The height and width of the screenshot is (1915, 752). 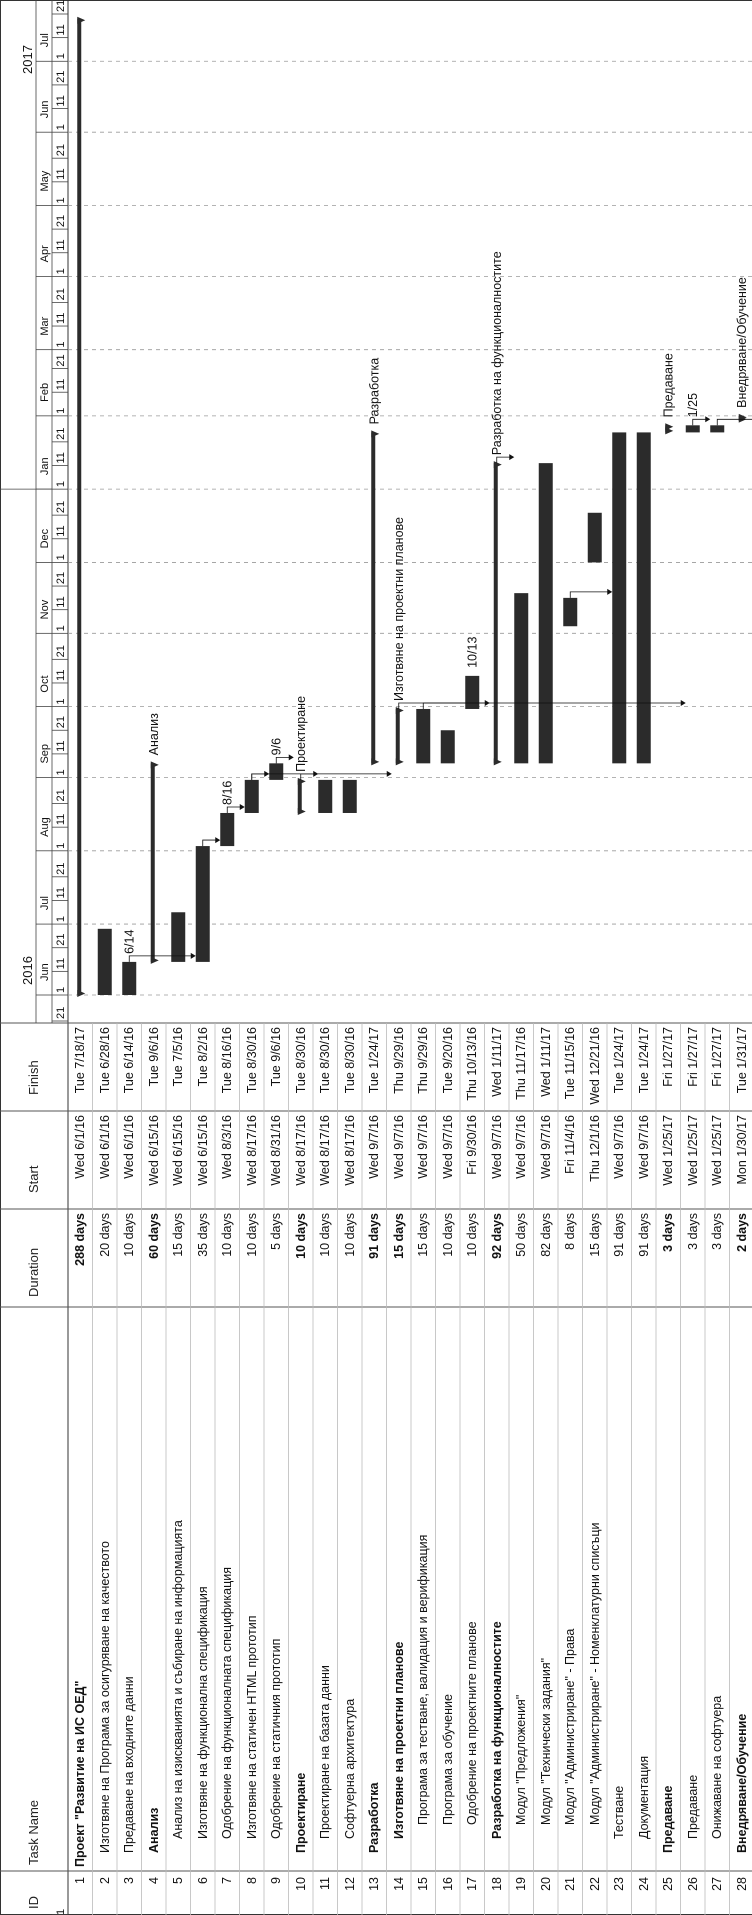 I want to click on bar-label: Внедряване/Обучение, so click(x=742, y=342).